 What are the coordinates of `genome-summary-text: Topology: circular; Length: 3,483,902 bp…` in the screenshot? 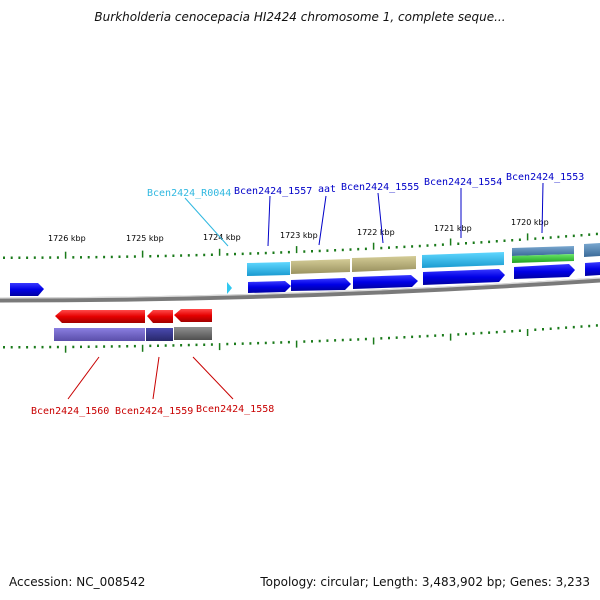 It's located at (425, 582).